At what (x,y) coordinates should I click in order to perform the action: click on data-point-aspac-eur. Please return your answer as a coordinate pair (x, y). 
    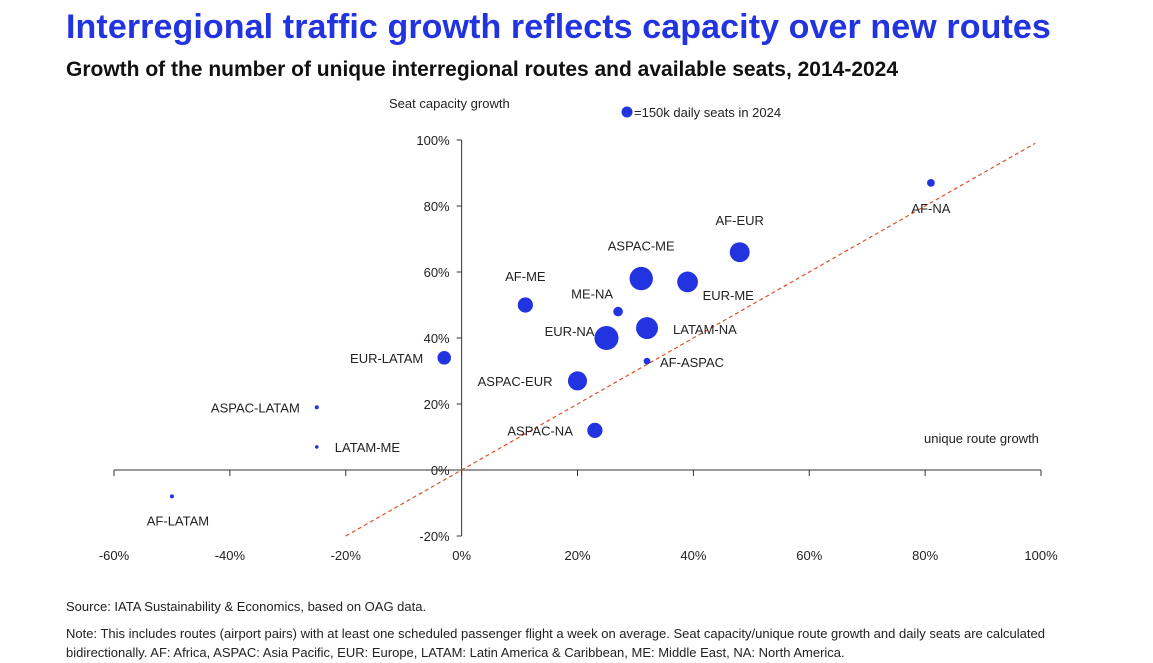
    Looking at the image, I should click on (577, 381).